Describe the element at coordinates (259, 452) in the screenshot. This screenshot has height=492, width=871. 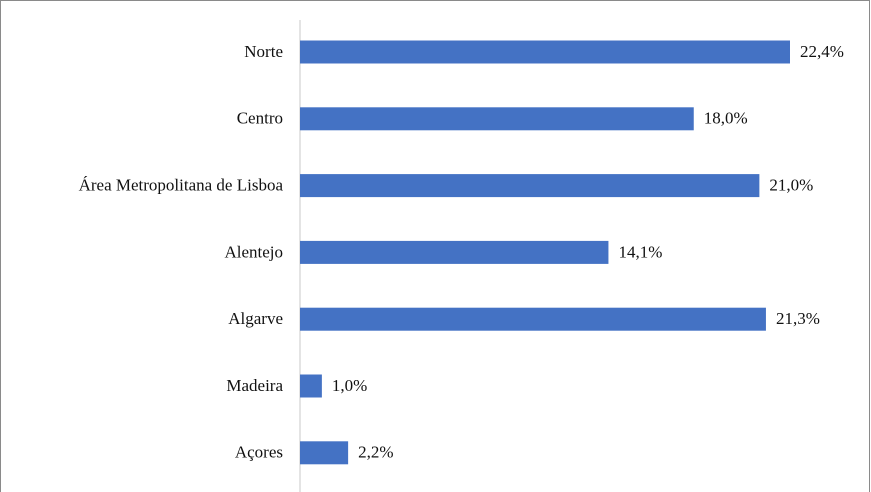
I see `category-label: Açores` at that location.